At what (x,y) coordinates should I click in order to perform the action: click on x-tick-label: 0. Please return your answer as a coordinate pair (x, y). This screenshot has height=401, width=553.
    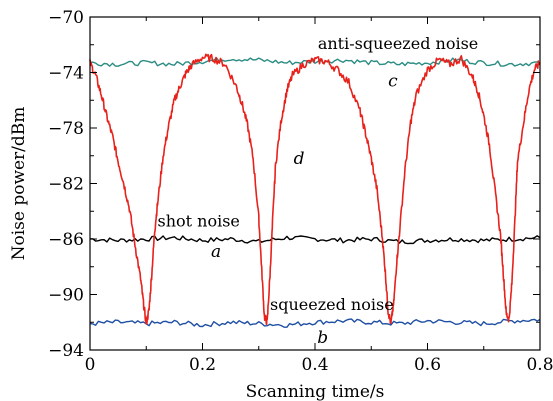
    Looking at the image, I should click on (90, 365).